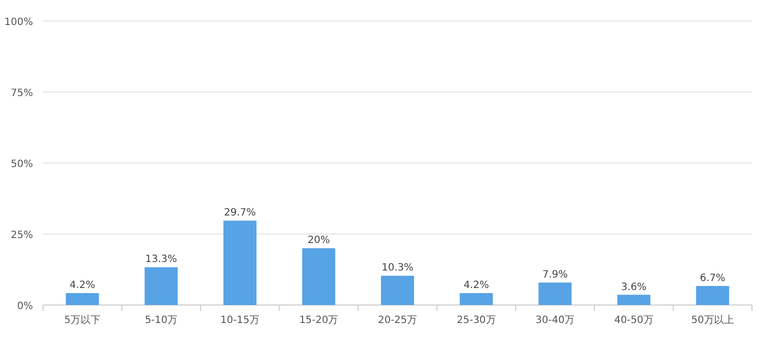 The image size is (770, 344). I want to click on x-tick-label: 15-20万, so click(318, 320).